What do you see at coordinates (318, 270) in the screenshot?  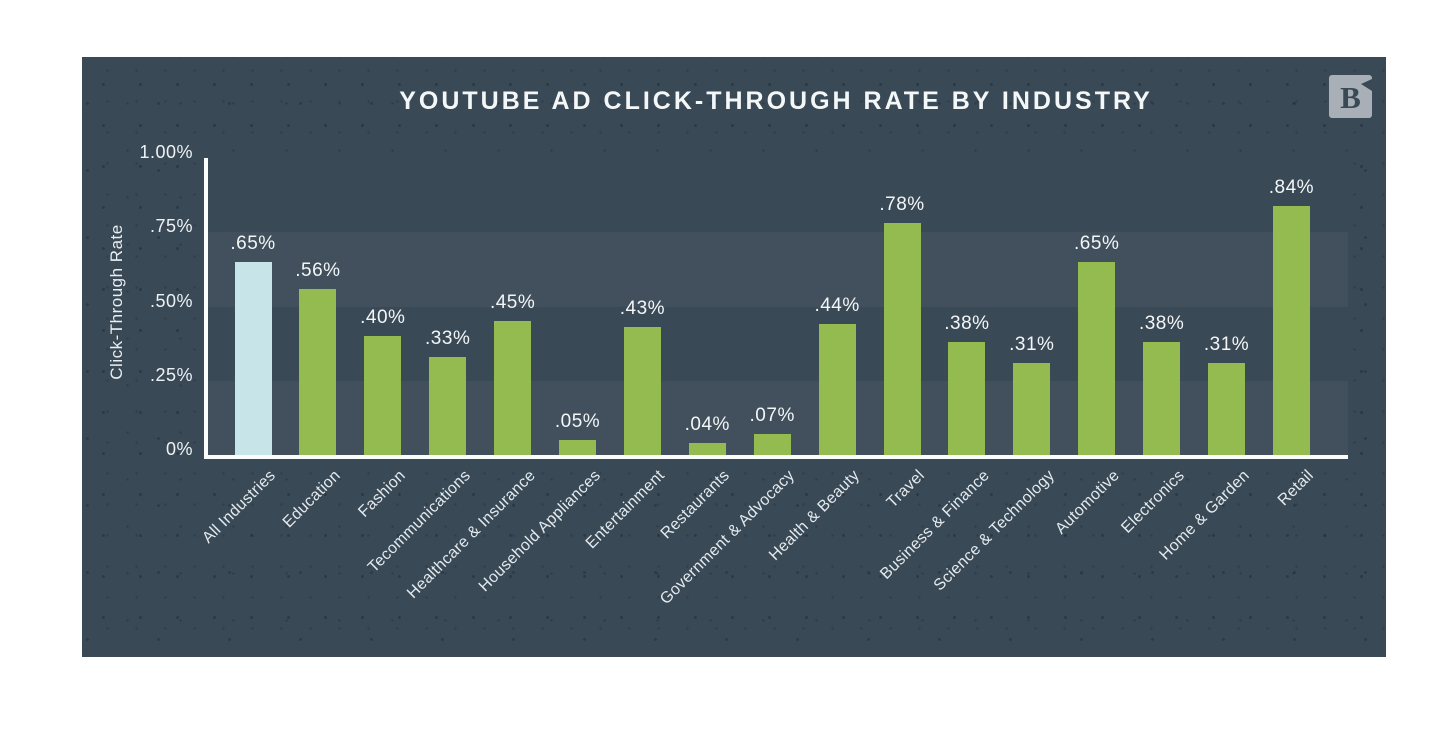 I see `bar-value-label: .56%` at bounding box center [318, 270].